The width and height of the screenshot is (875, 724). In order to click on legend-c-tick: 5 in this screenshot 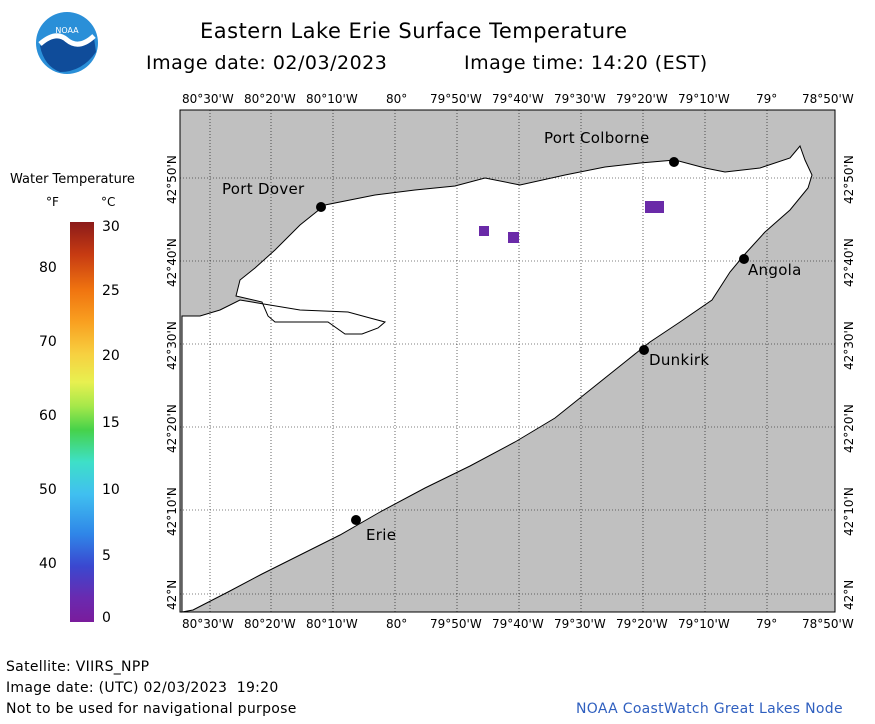, I will do `click(106, 556)`.